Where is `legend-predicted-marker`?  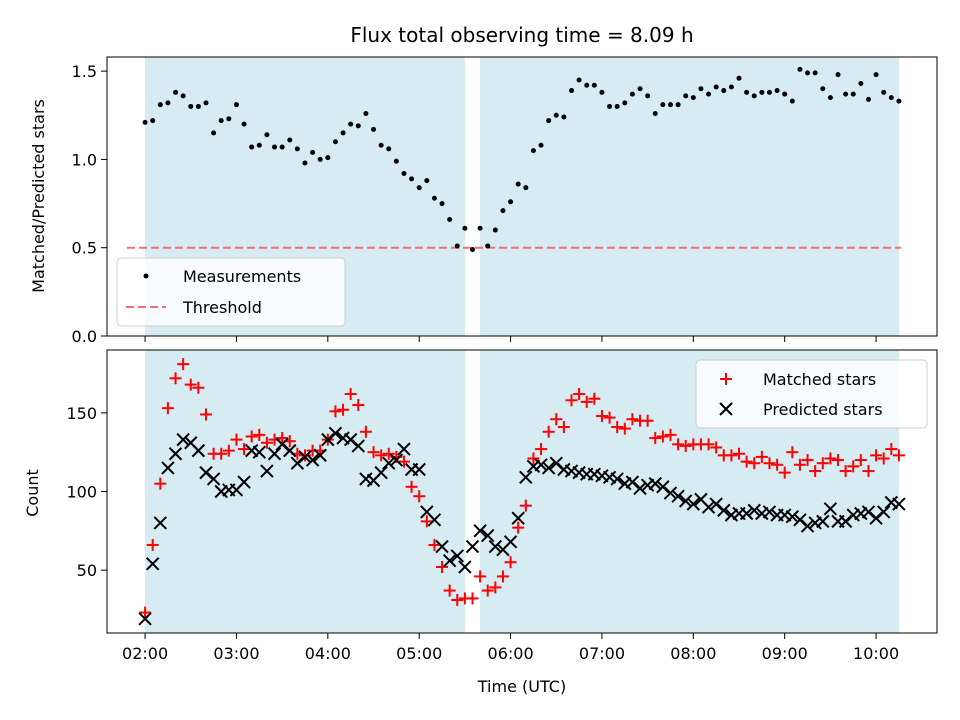 legend-predicted-marker is located at coordinates (726, 409).